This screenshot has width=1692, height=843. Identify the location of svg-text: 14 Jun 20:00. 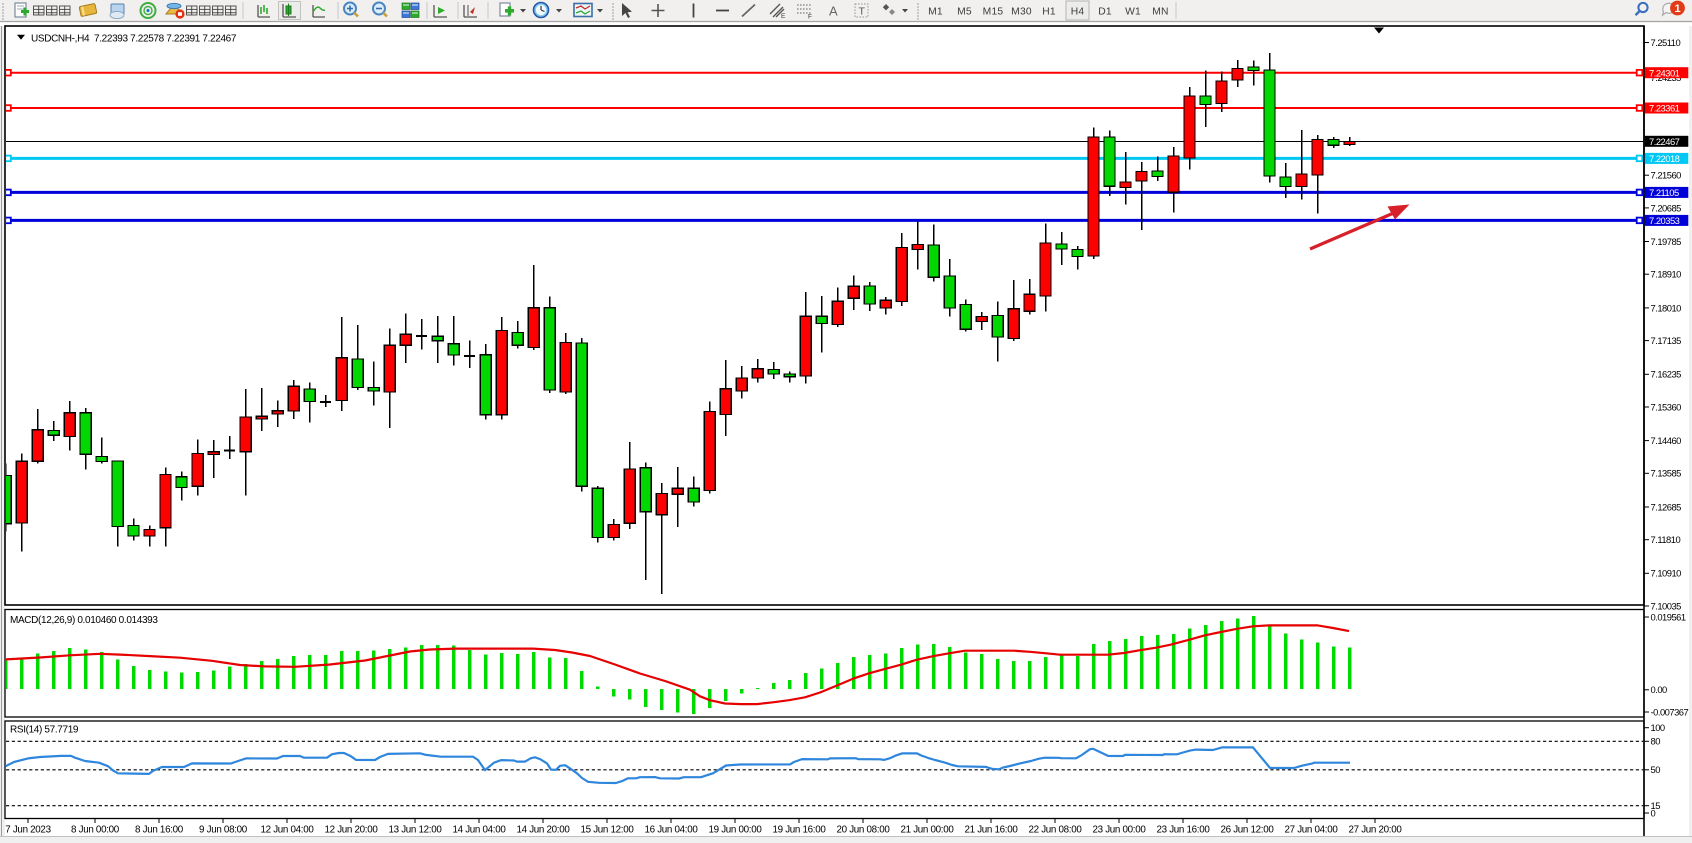
(543, 830).